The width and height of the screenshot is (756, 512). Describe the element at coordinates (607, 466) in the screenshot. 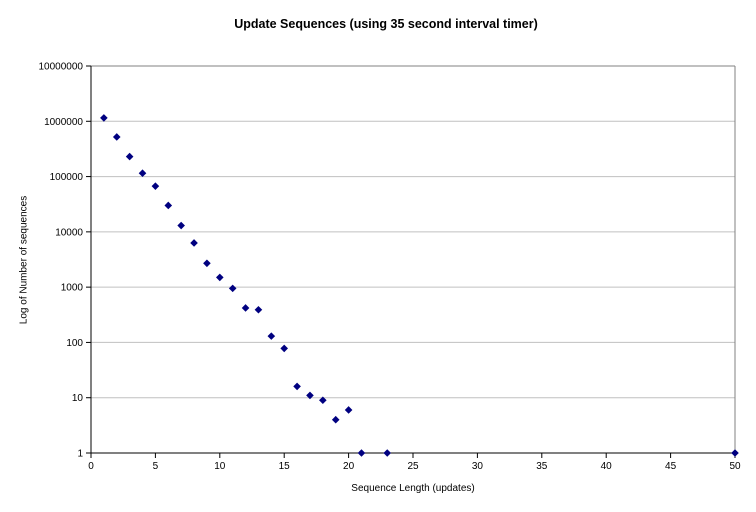

I see `x-tick-label: 40` at that location.